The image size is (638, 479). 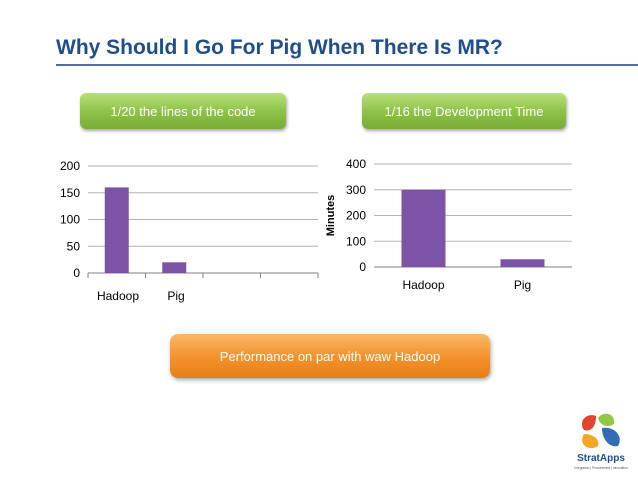 What do you see at coordinates (331, 216) in the screenshot?
I see `y-axis-label: Minutes` at bounding box center [331, 216].